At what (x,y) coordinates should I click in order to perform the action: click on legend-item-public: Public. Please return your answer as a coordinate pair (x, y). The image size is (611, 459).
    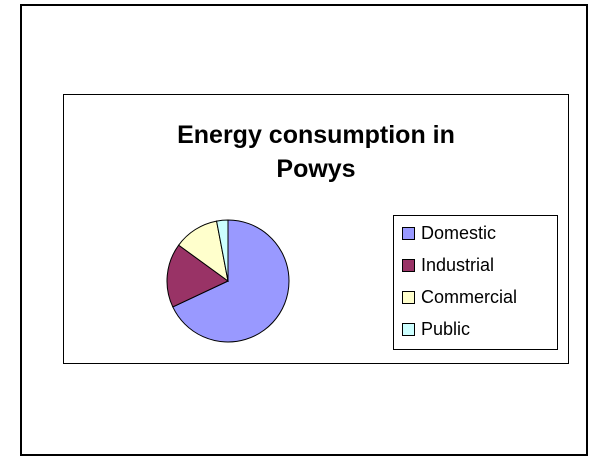
    Looking at the image, I should click on (436, 329).